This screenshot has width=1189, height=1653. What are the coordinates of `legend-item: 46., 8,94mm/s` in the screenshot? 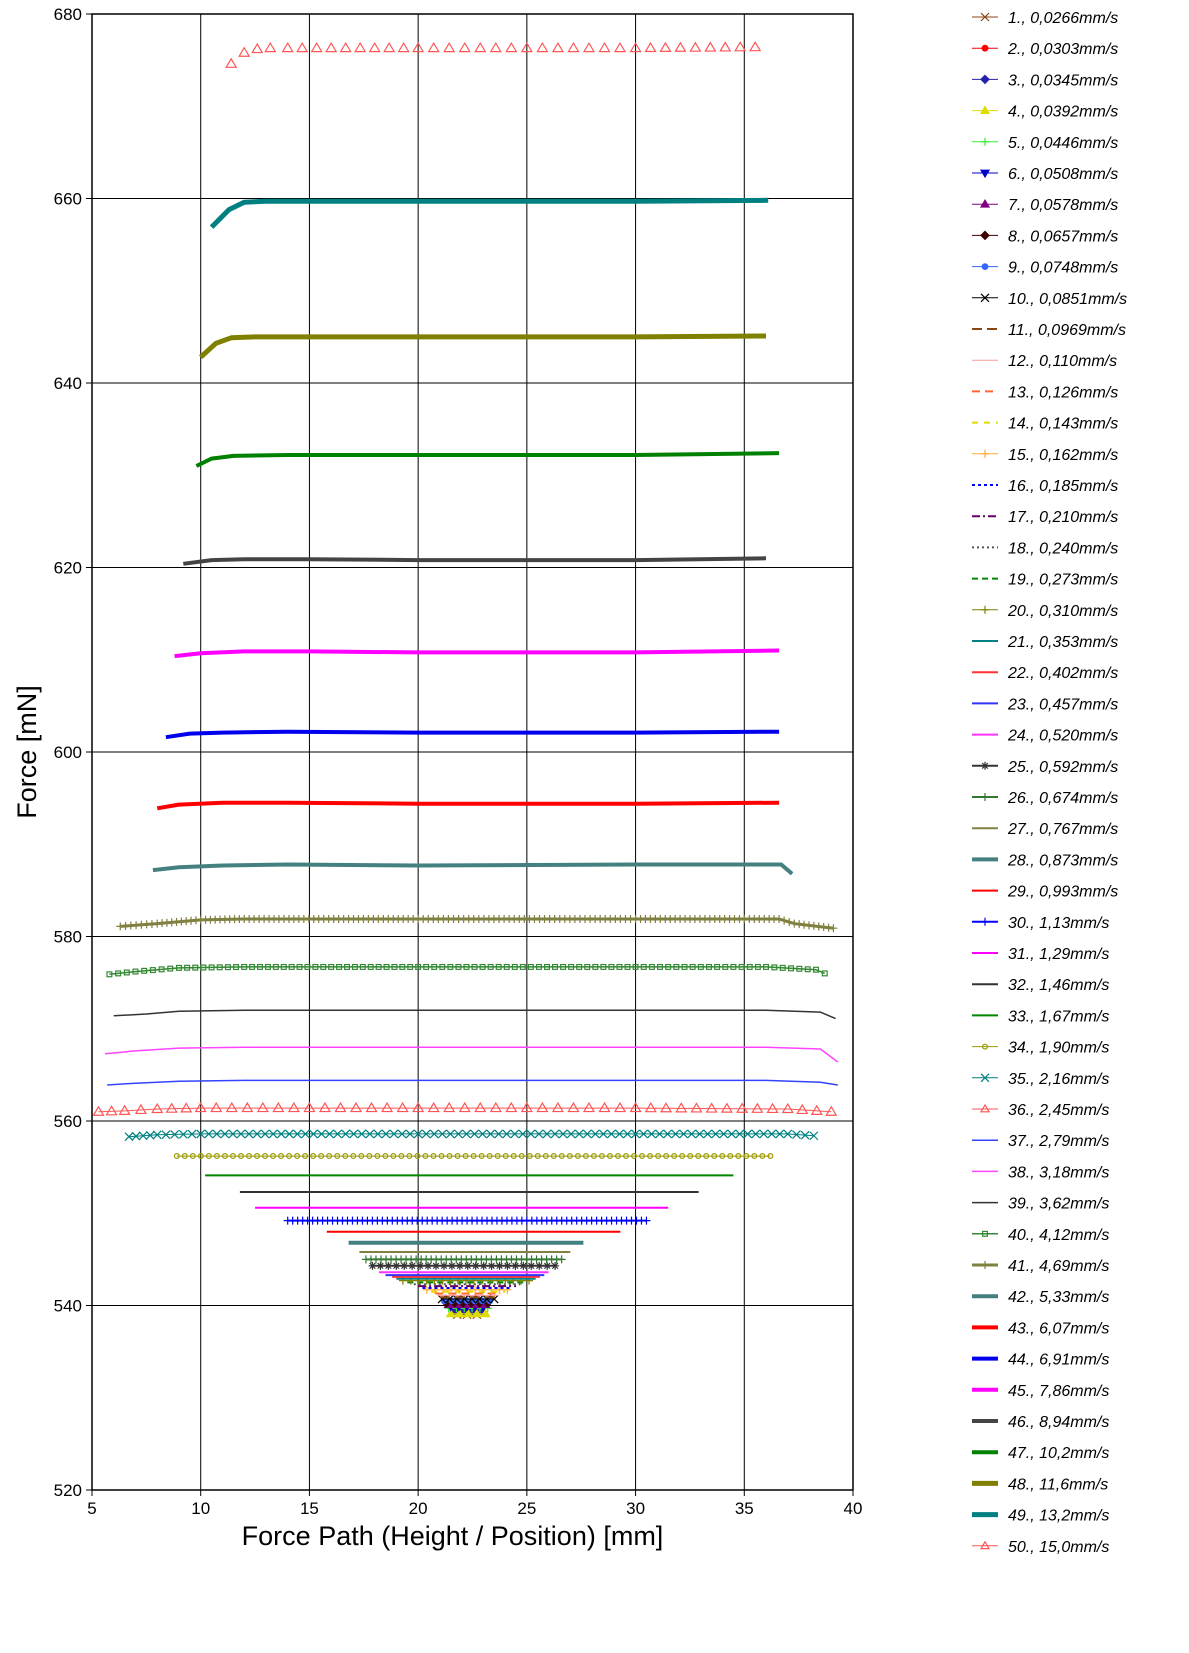 It's located at (1040, 1422).